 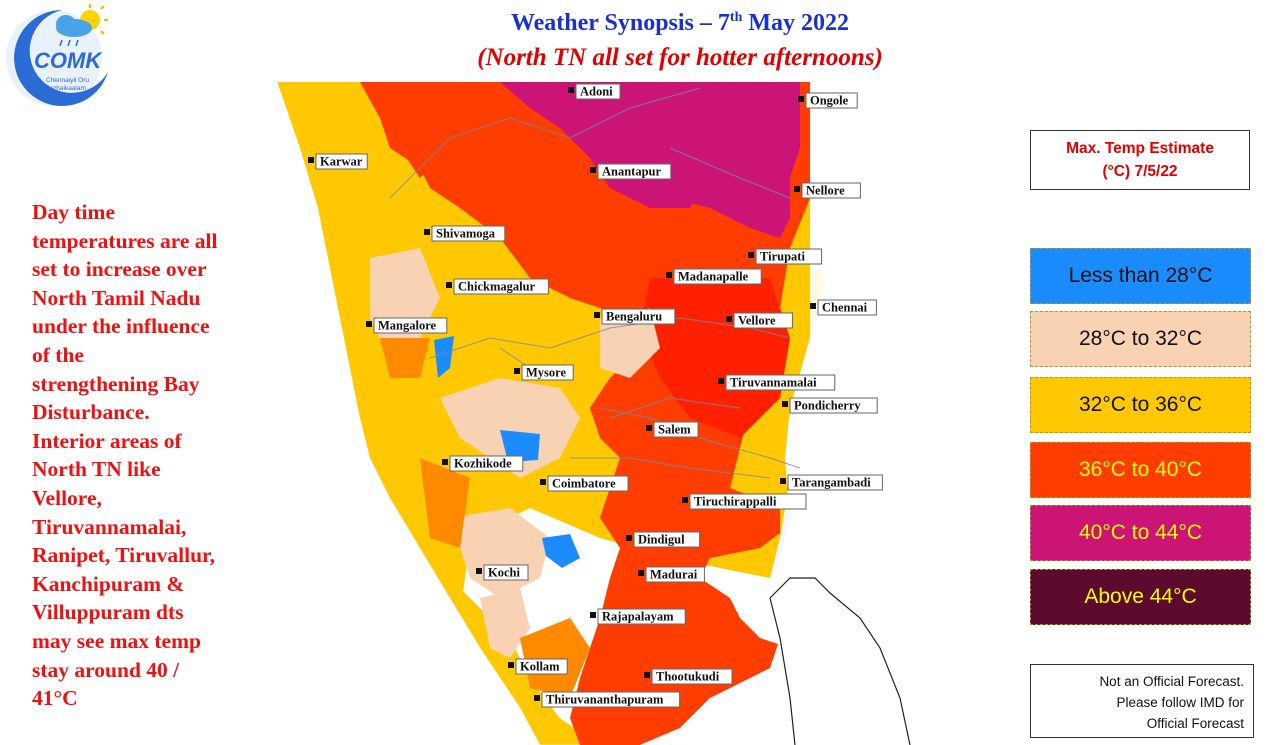 I want to click on city-label: Shivamoga, so click(x=466, y=234).